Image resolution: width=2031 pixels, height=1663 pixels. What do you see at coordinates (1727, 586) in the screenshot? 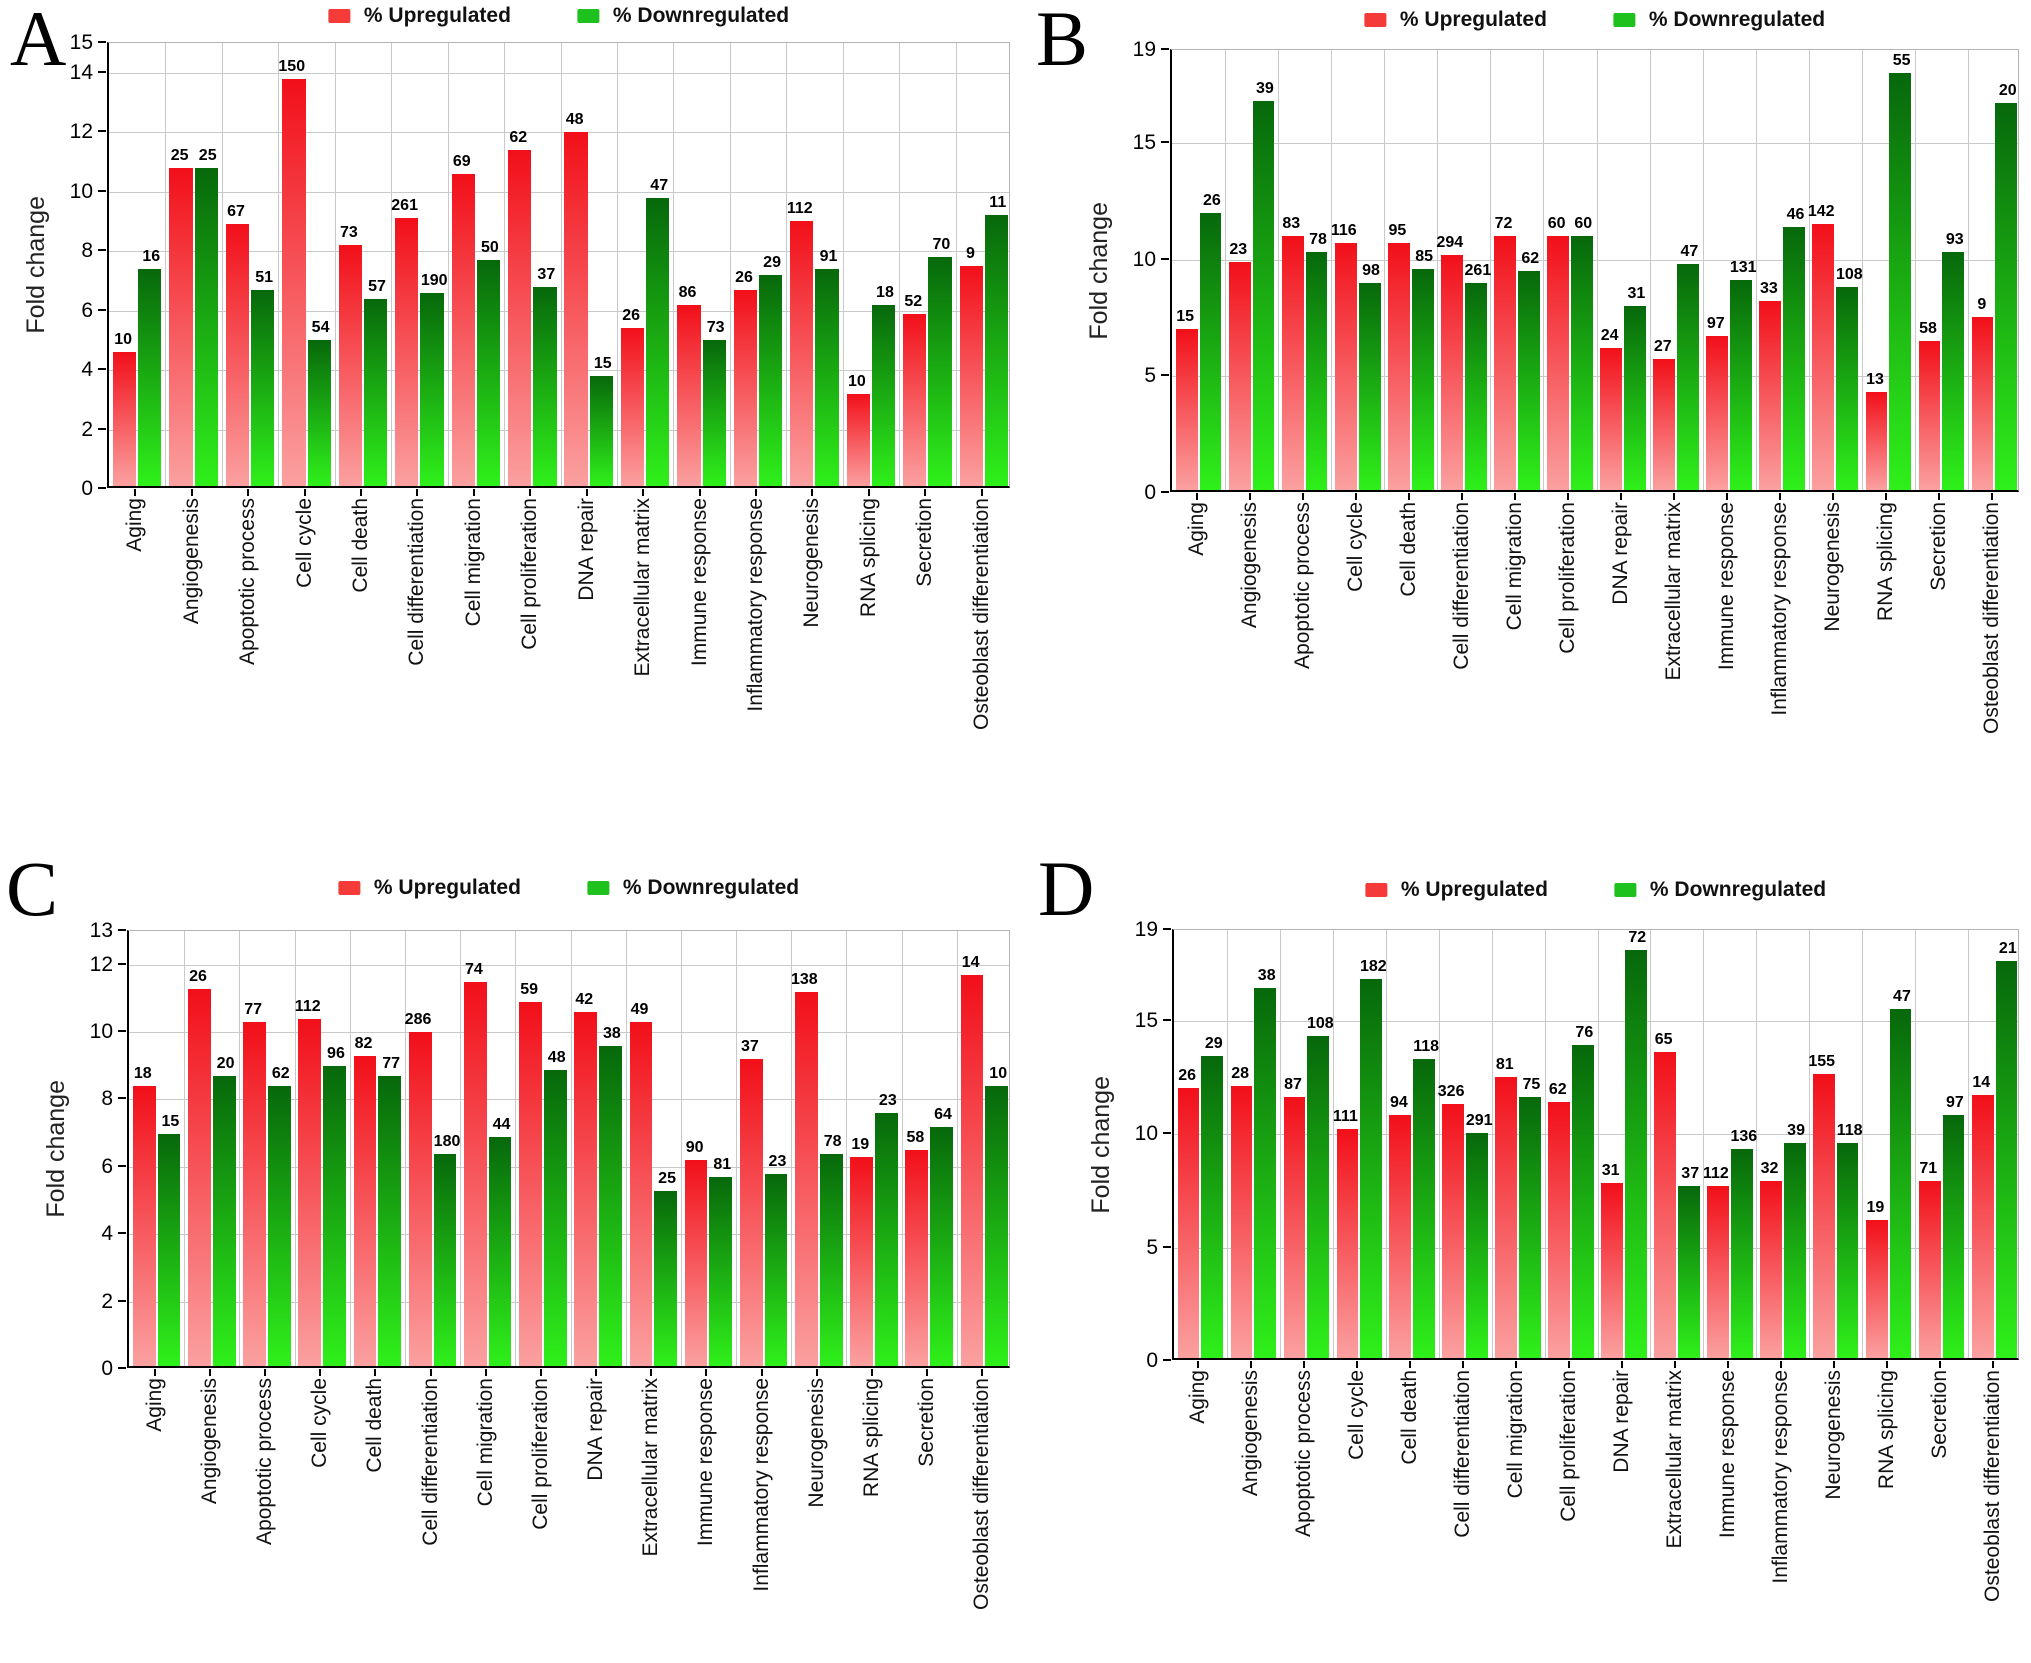
I see `x-category-label: Immune response` at bounding box center [1727, 586].